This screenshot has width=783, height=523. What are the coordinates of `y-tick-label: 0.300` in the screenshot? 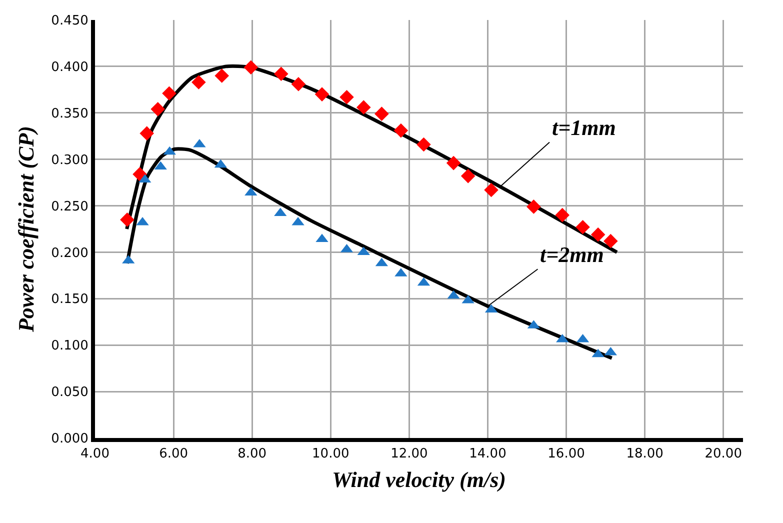 It's located at (69, 160).